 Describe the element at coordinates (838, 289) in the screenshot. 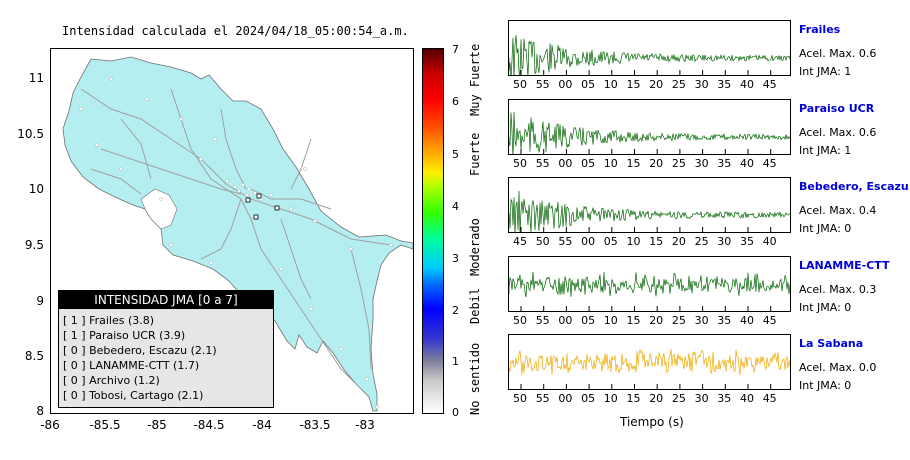

I see `station-max-accel: Acel. Max. 0.3` at that location.